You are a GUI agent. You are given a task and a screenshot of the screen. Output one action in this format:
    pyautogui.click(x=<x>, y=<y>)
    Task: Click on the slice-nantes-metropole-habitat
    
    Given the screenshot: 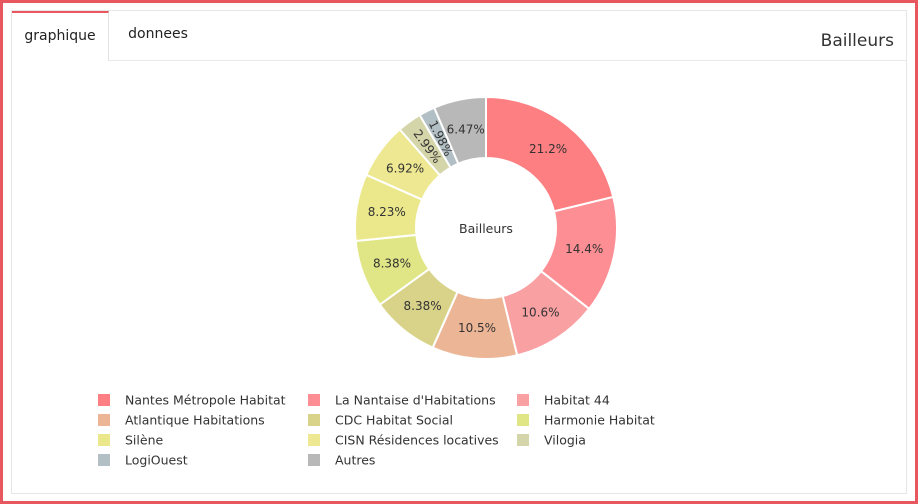 What is the action you would take?
    pyautogui.click(x=550, y=154)
    